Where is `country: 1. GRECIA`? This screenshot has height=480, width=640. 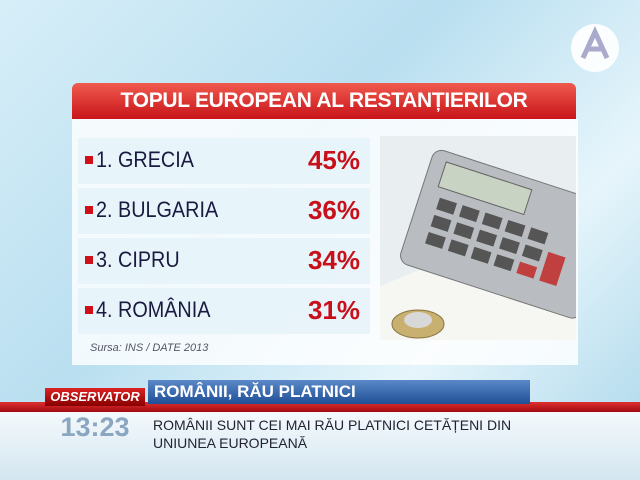
country: 1. GRECIA is located at coordinates (145, 159).